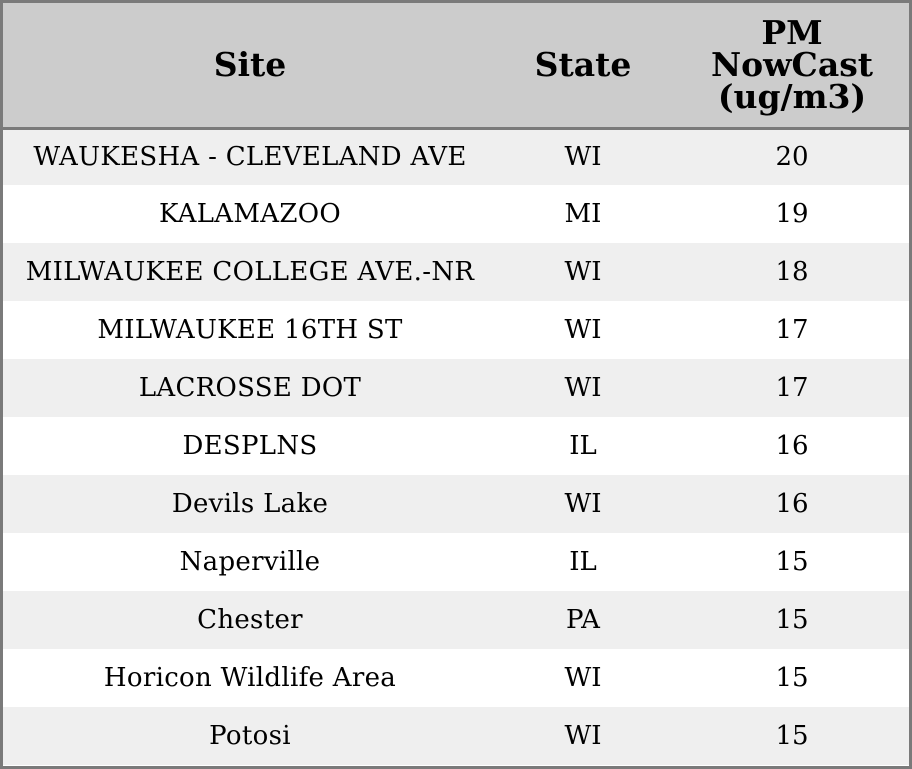 This screenshot has width=912, height=769. Describe the element at coordinates (250, 446) in the screenshot. I see `site-cell: DESPLNS` at that location.